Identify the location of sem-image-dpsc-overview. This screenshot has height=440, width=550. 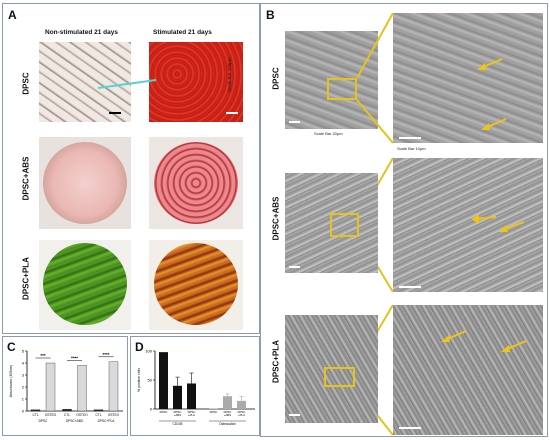
(331, 80).